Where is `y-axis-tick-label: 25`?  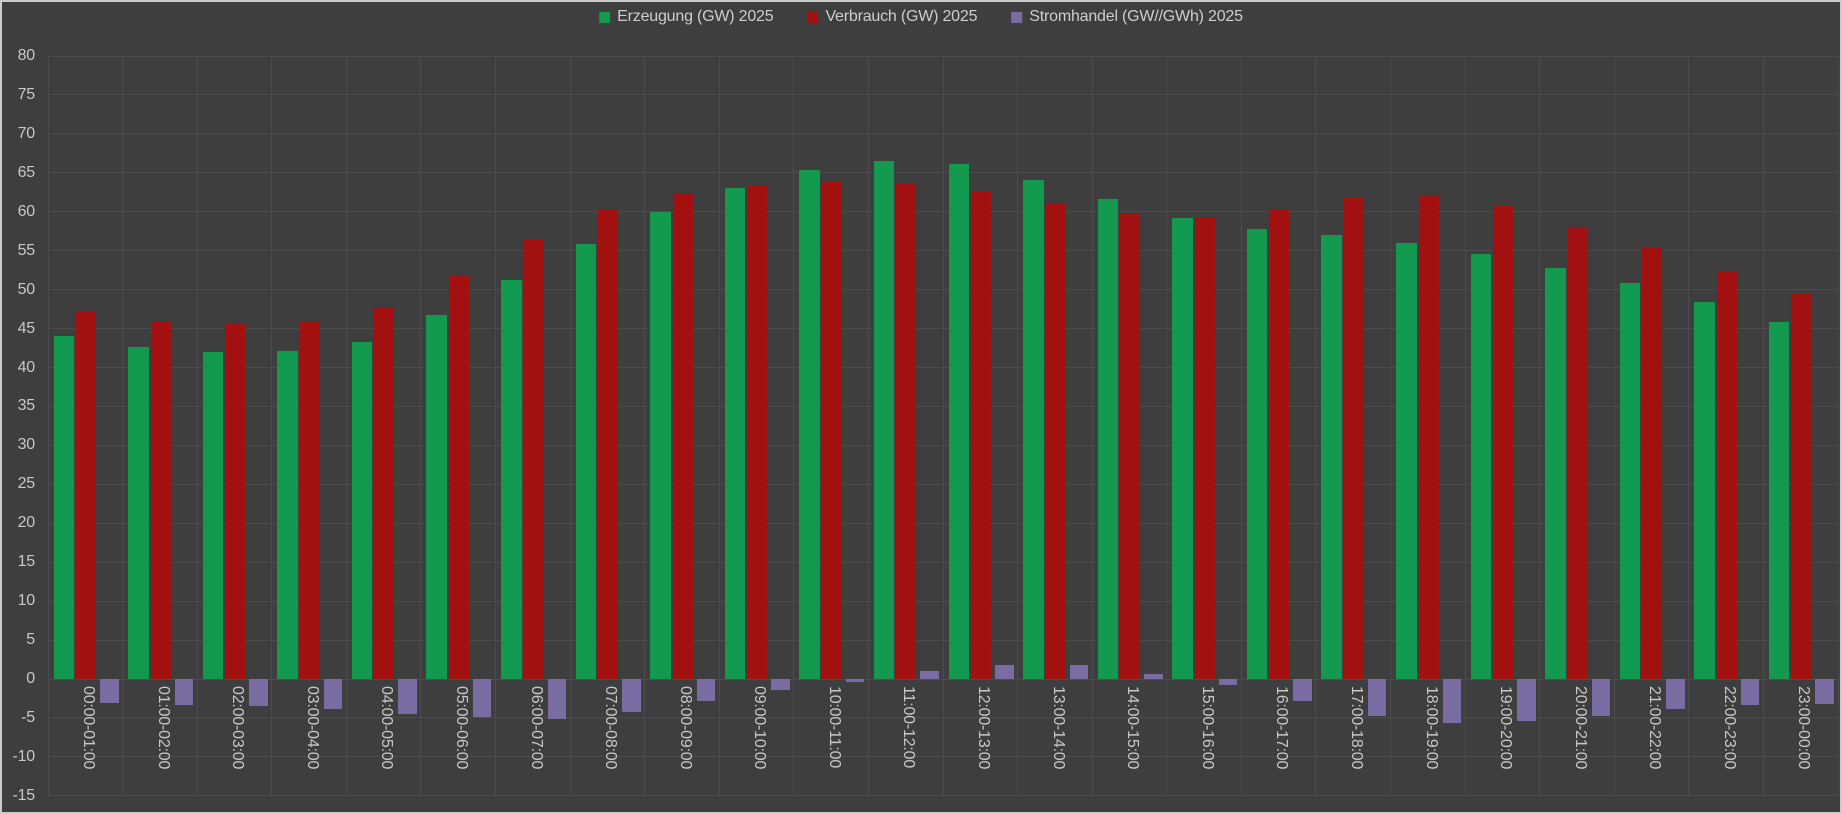 y-axis-tick-label: 25 is located at coordinates (26, 484).